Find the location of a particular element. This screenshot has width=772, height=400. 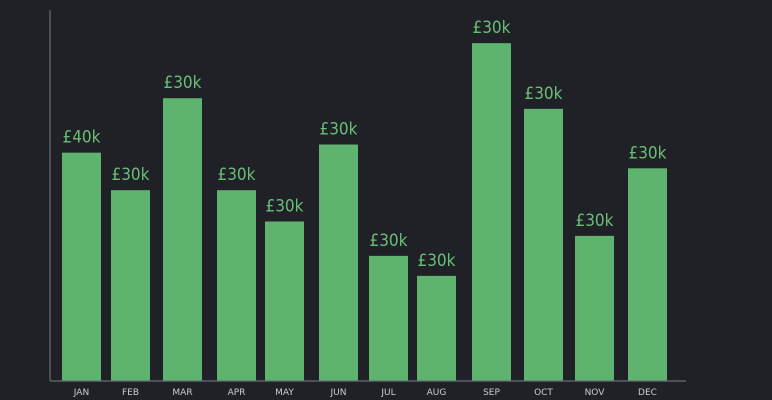

data-label-nov: £30k is located at coordinates (594, 221).